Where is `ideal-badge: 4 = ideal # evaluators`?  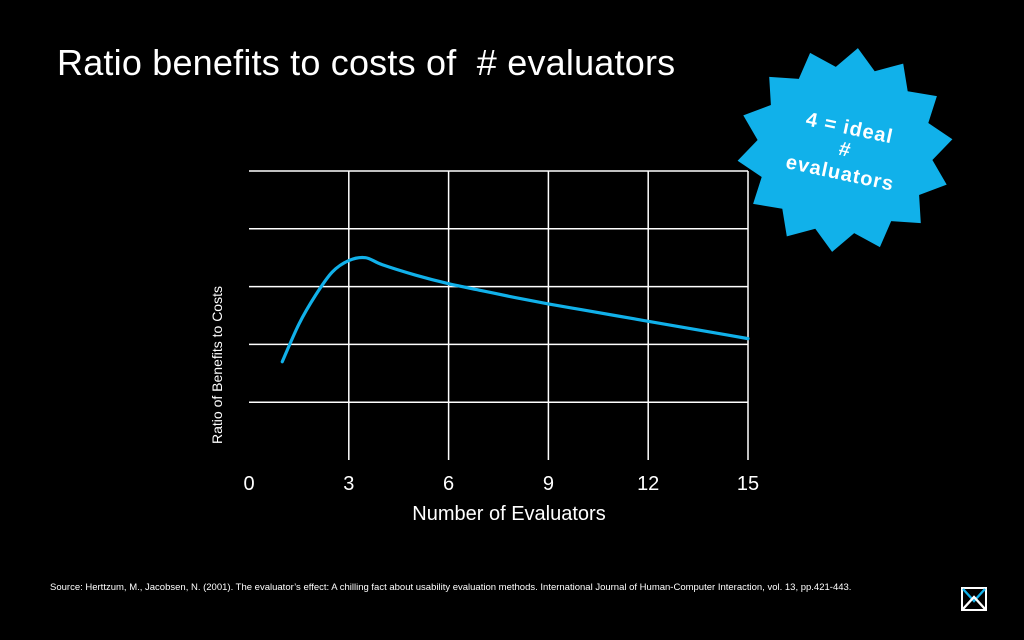
ideal-badge: 4 = ideal # evaluators is located at coordinates (845, 150).